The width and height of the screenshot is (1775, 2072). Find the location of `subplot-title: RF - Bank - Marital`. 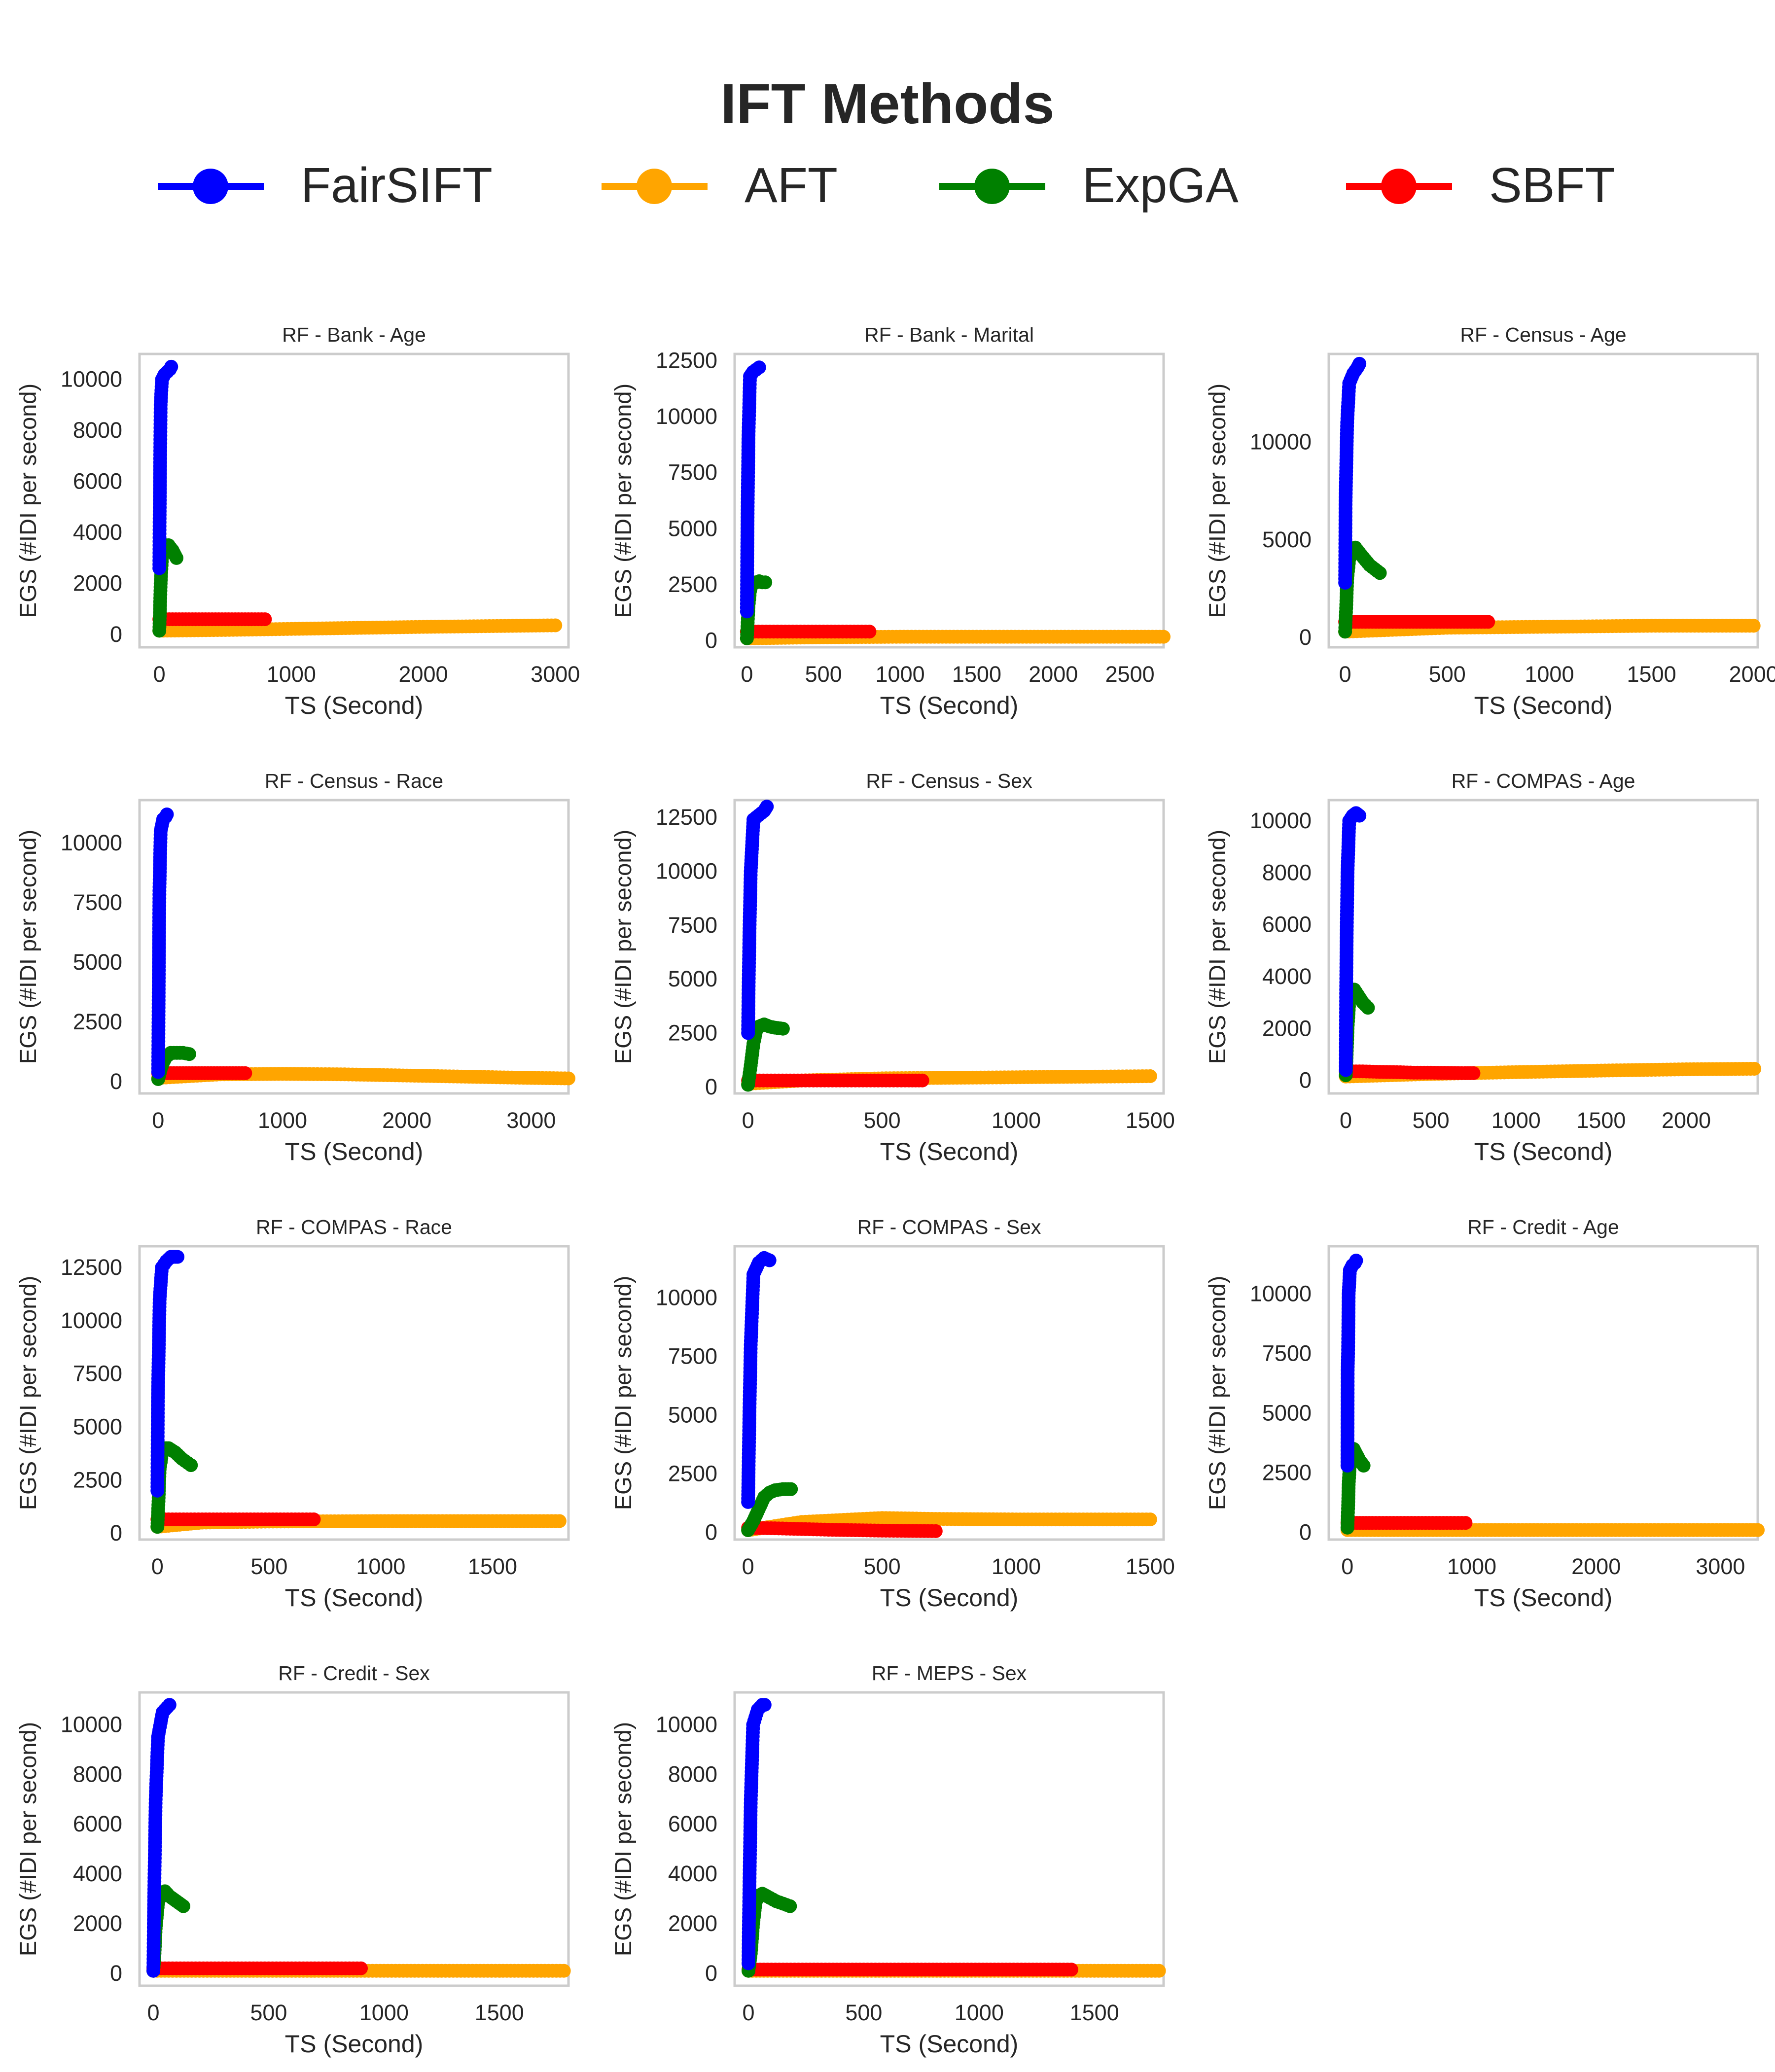

subplot-title: RF - Bank - Marital is located at coordinates (949, 334).